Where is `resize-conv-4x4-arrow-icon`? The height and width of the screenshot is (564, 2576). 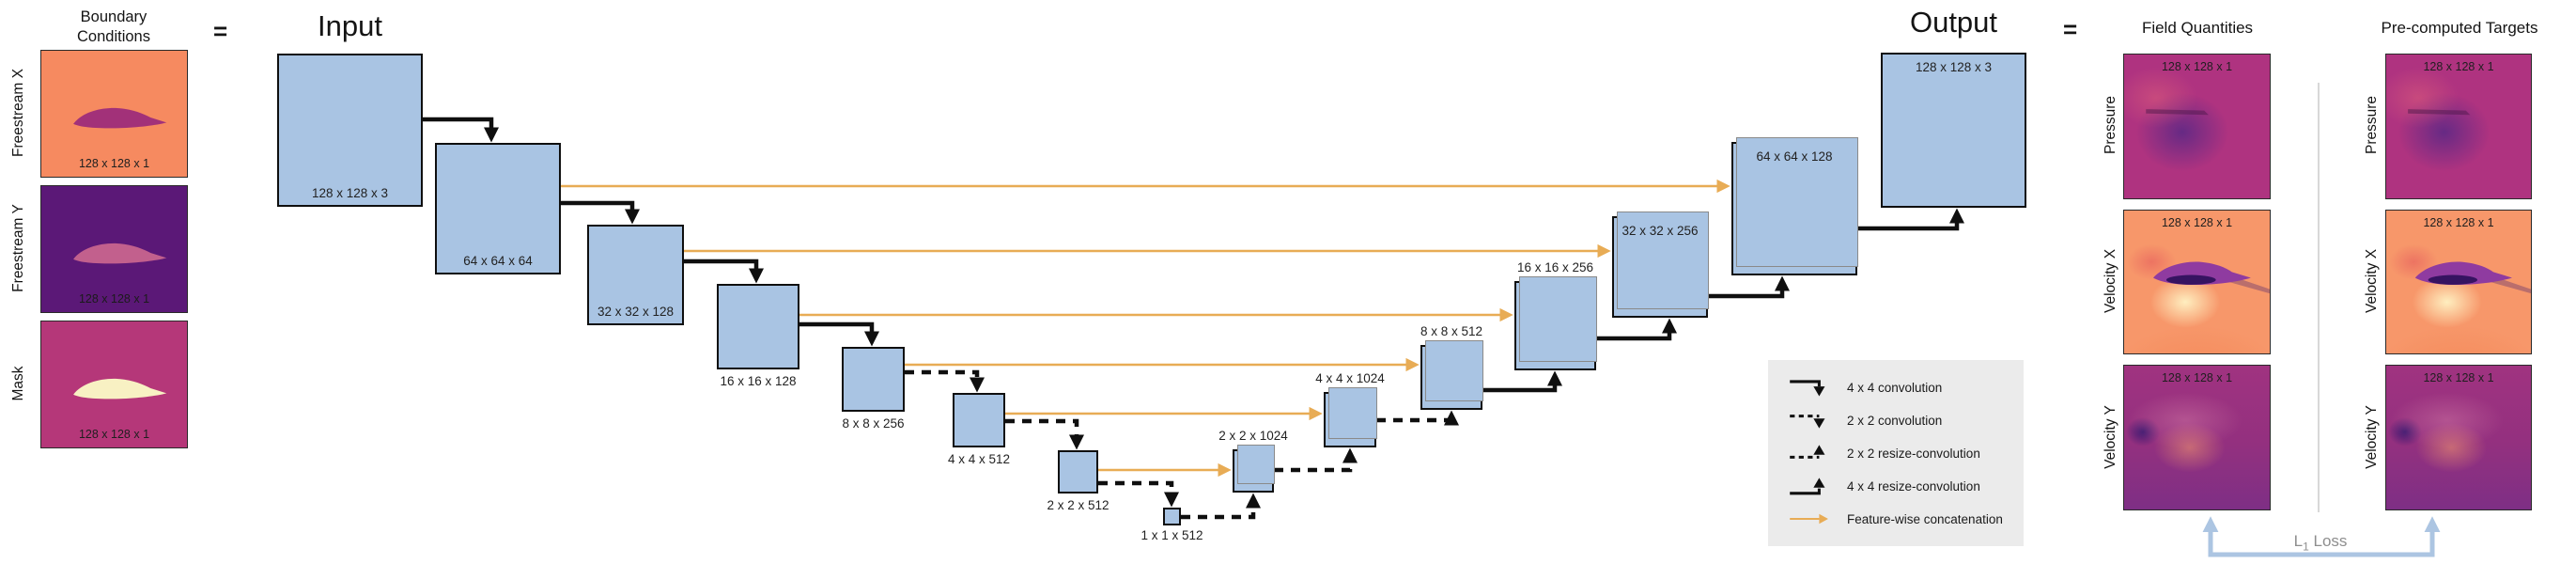 resize-conv-4x4-arrow-icon is located at coordinates (1808, 486).